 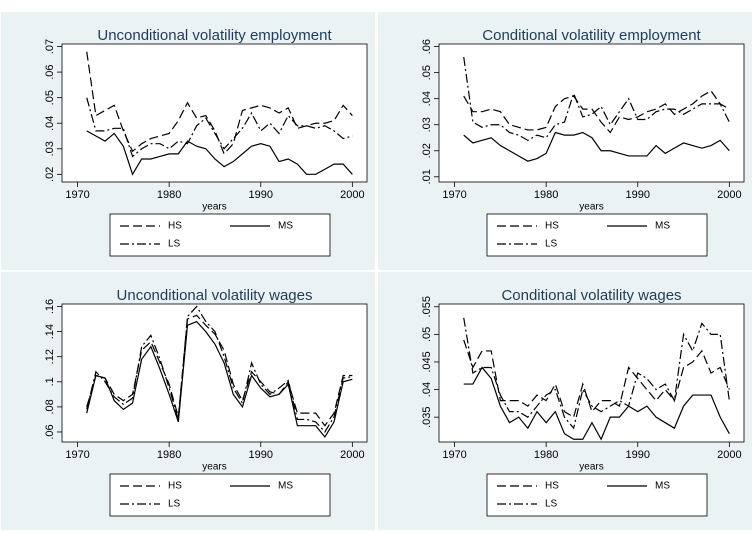 What do you see at coordinates (591, 35) in the screenshot?
I see `chart-title: Conditional volatility employment` at bounding box center [591, 35].